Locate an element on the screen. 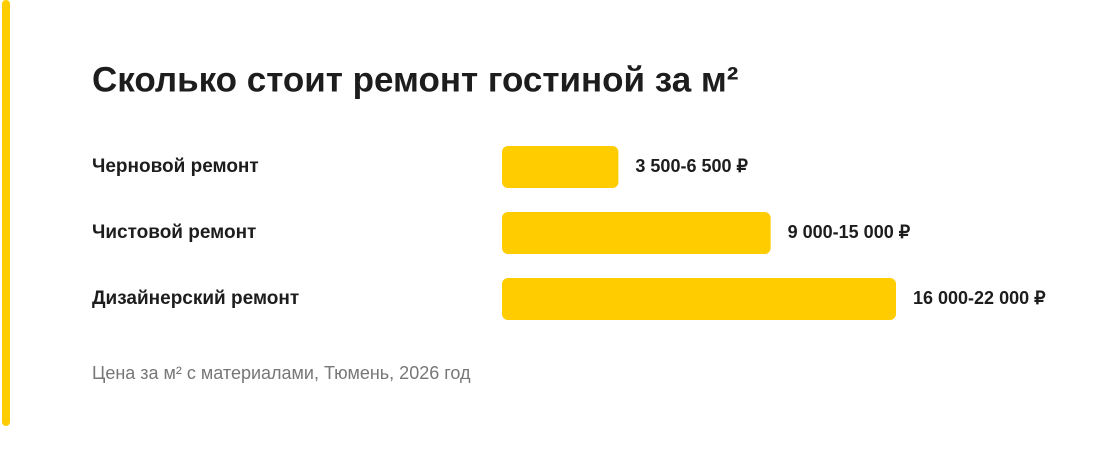  category-label: Черновой ремонт is located at coordinates (175, 166).